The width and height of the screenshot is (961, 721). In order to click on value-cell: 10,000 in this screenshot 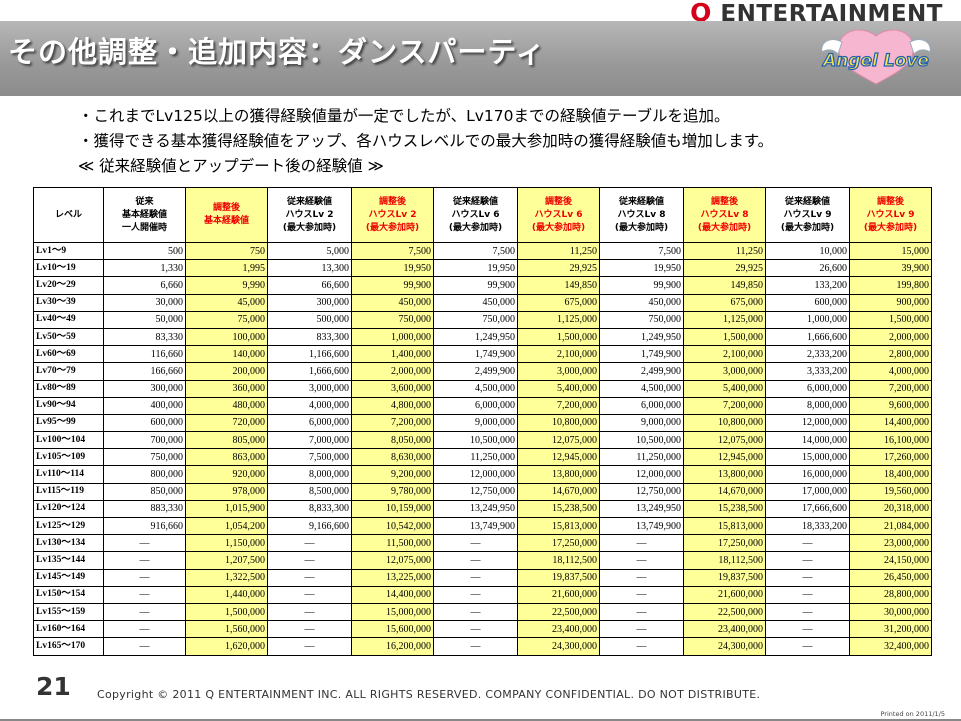, I will do `click(807, 251)`.